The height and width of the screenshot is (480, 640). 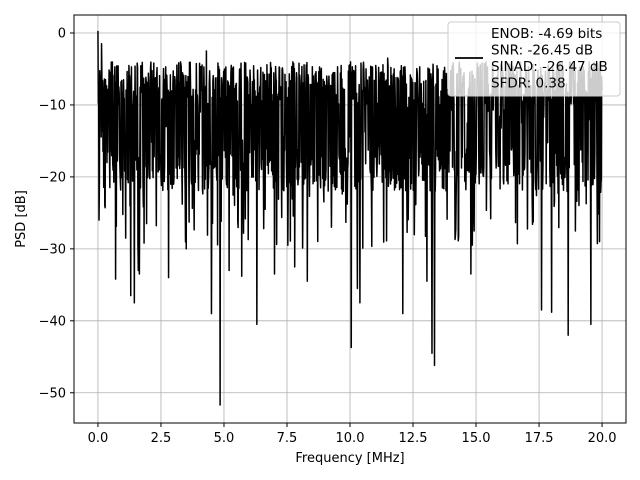 What do you see at coordinates (98, 438) in the screenshot?
I see `x-tick-label: 0.0` at bounding box center [98, 438].